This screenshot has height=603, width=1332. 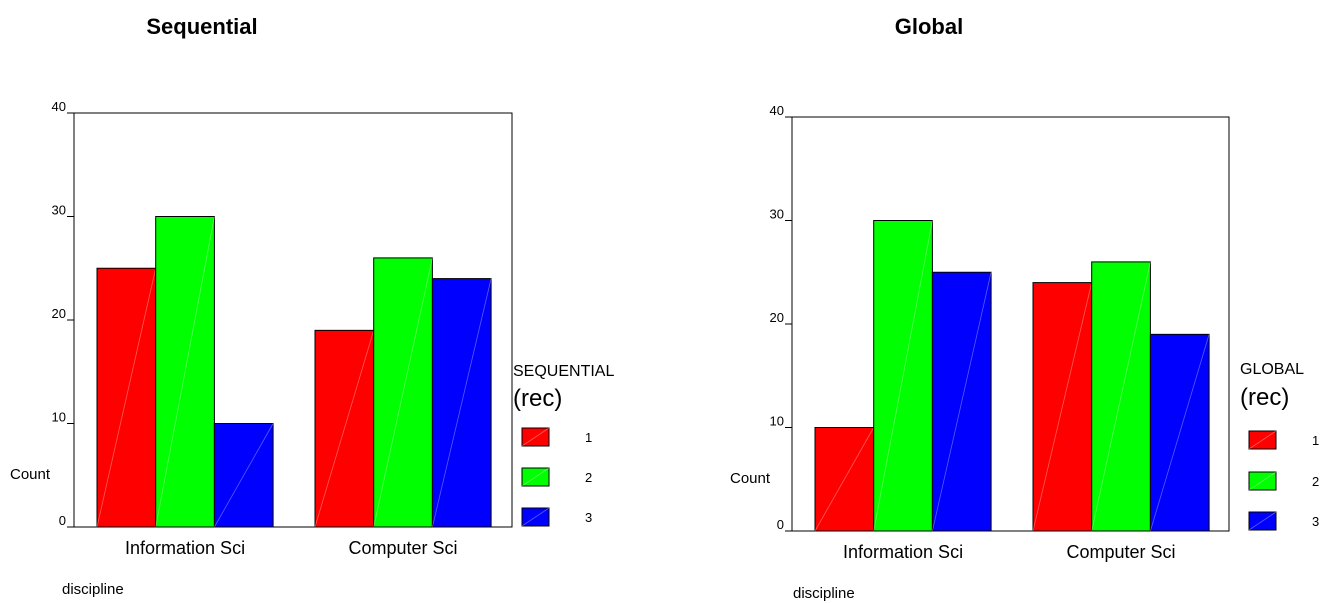 I want to click on bar-information-sci-s1, so click(x=126, y=397).